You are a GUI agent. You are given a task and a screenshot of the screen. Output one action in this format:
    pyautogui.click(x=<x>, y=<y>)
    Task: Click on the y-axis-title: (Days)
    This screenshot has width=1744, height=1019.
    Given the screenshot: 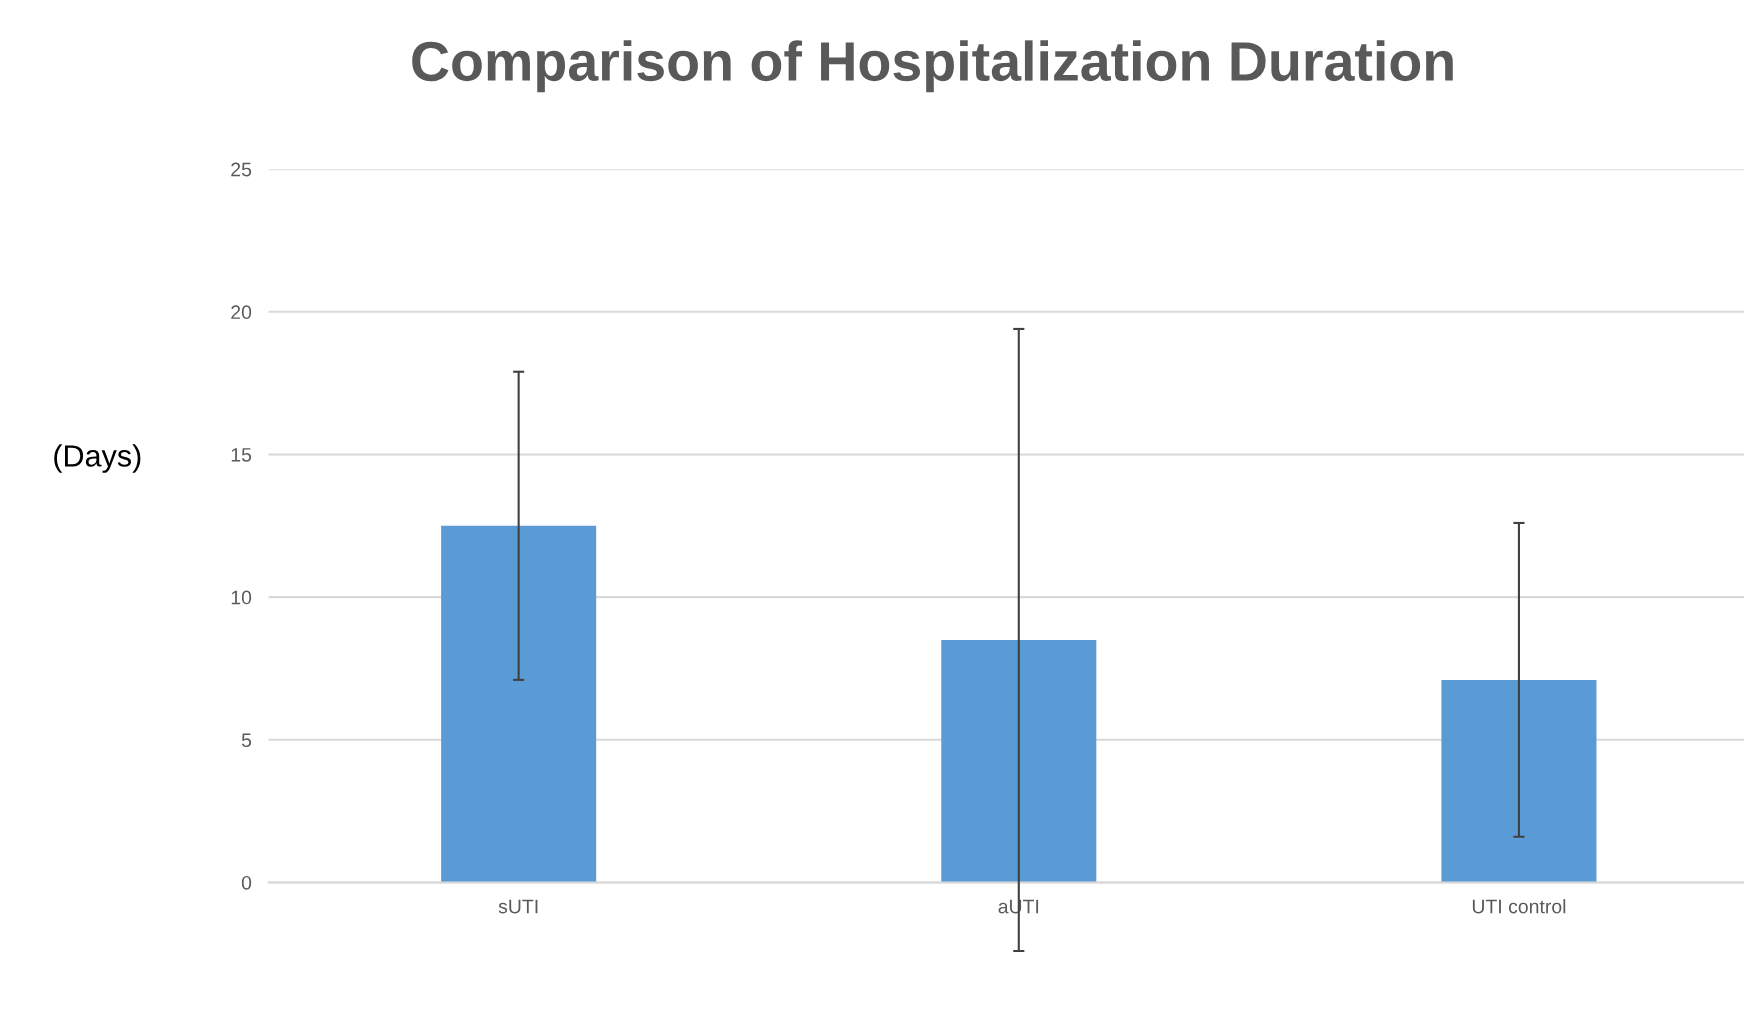 What is the action you would take?
    pyautogui.click(x=97, y=458)
    